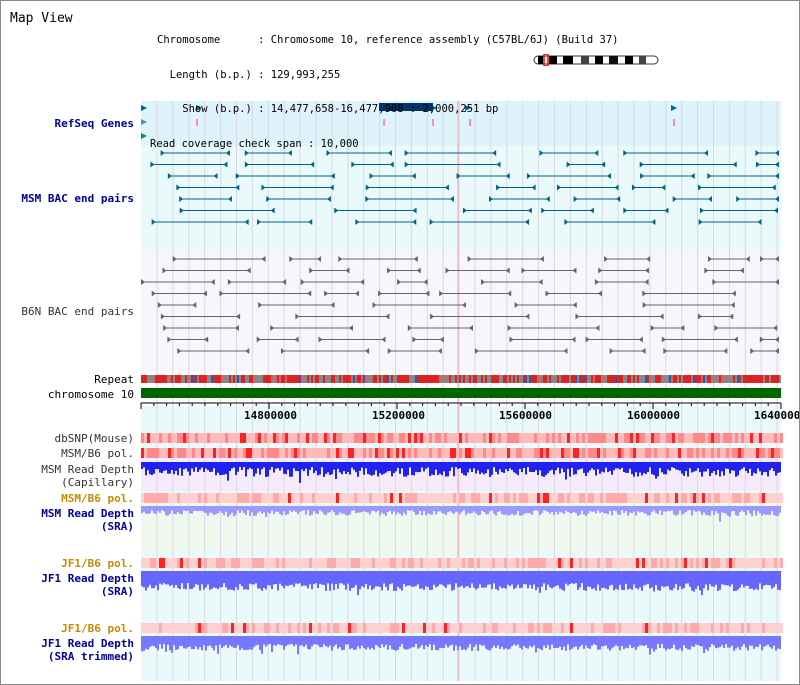 Image resolution: width=800 pixels, height=685 pixels. Describe the element at coordinates (87, 469) in the screenshot. I see `msm-read-depth-cap-label: MSM Read Depth` at that location.